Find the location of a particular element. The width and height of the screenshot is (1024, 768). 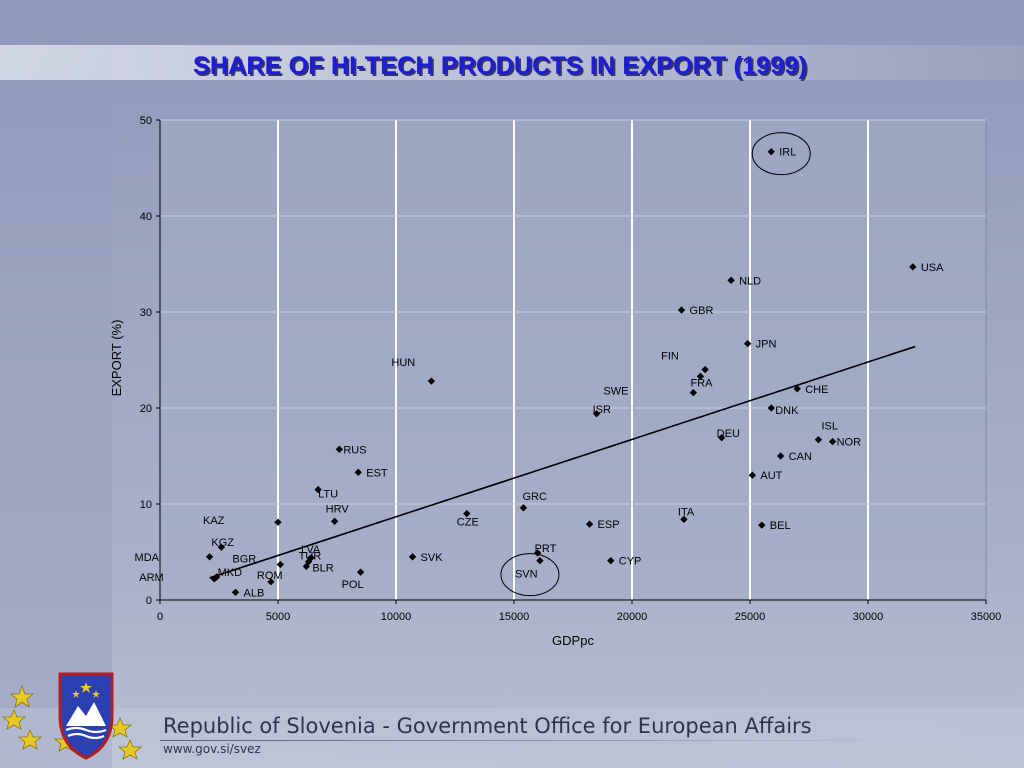

highlight-circle-svn is located at coordinates (530, 575).